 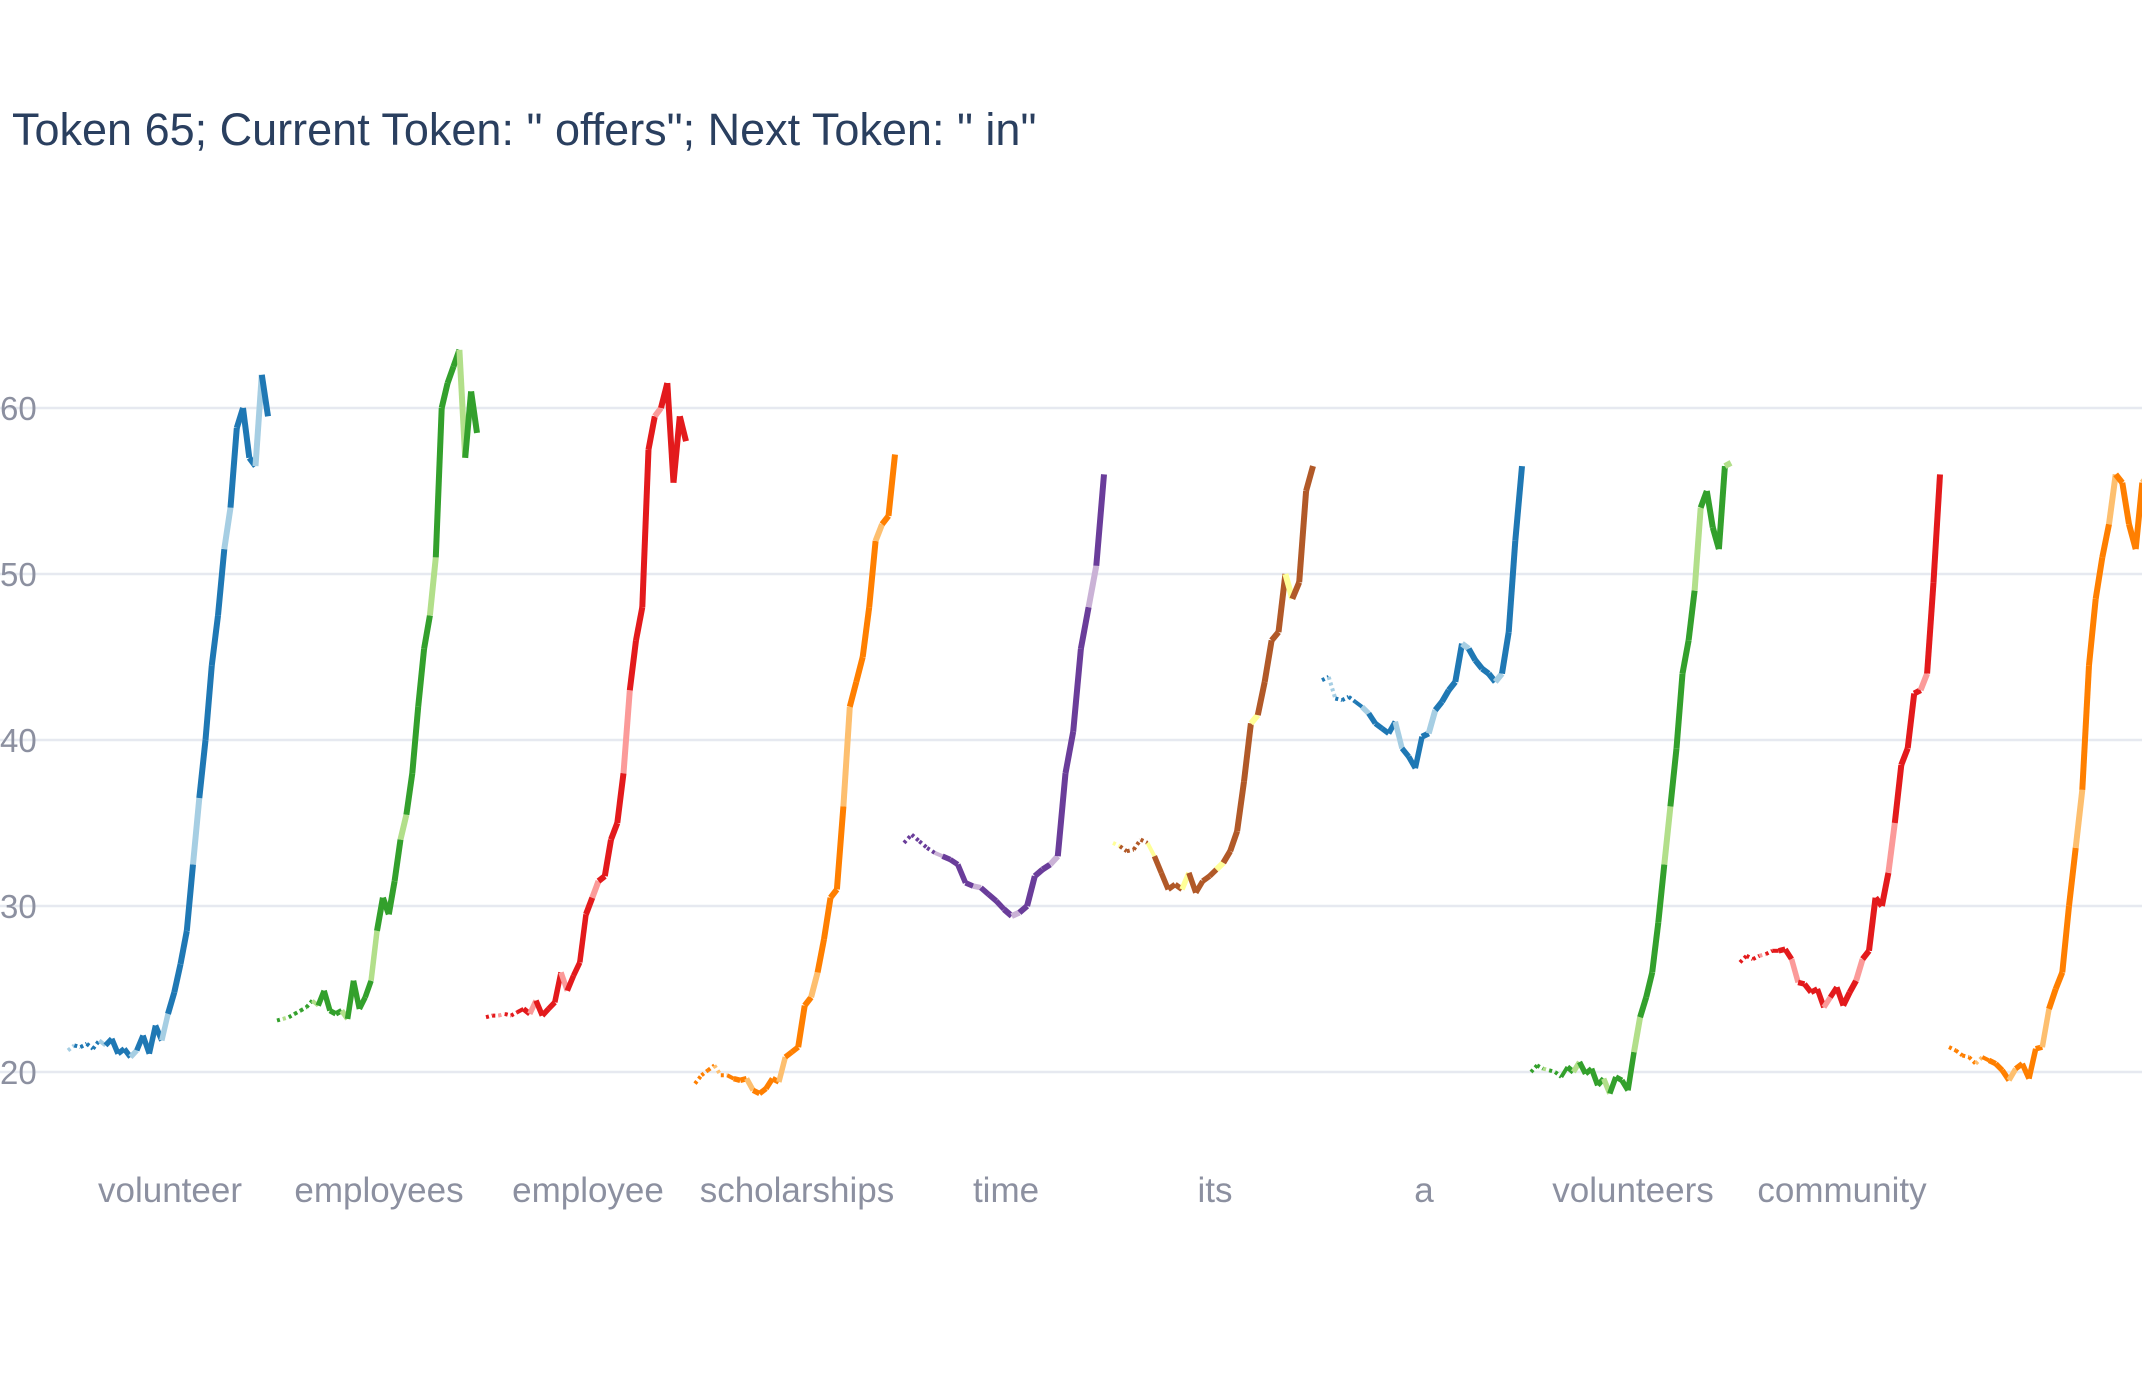 I want to click on x-tick-label-employee: employee, so click(x=588, y=1190).